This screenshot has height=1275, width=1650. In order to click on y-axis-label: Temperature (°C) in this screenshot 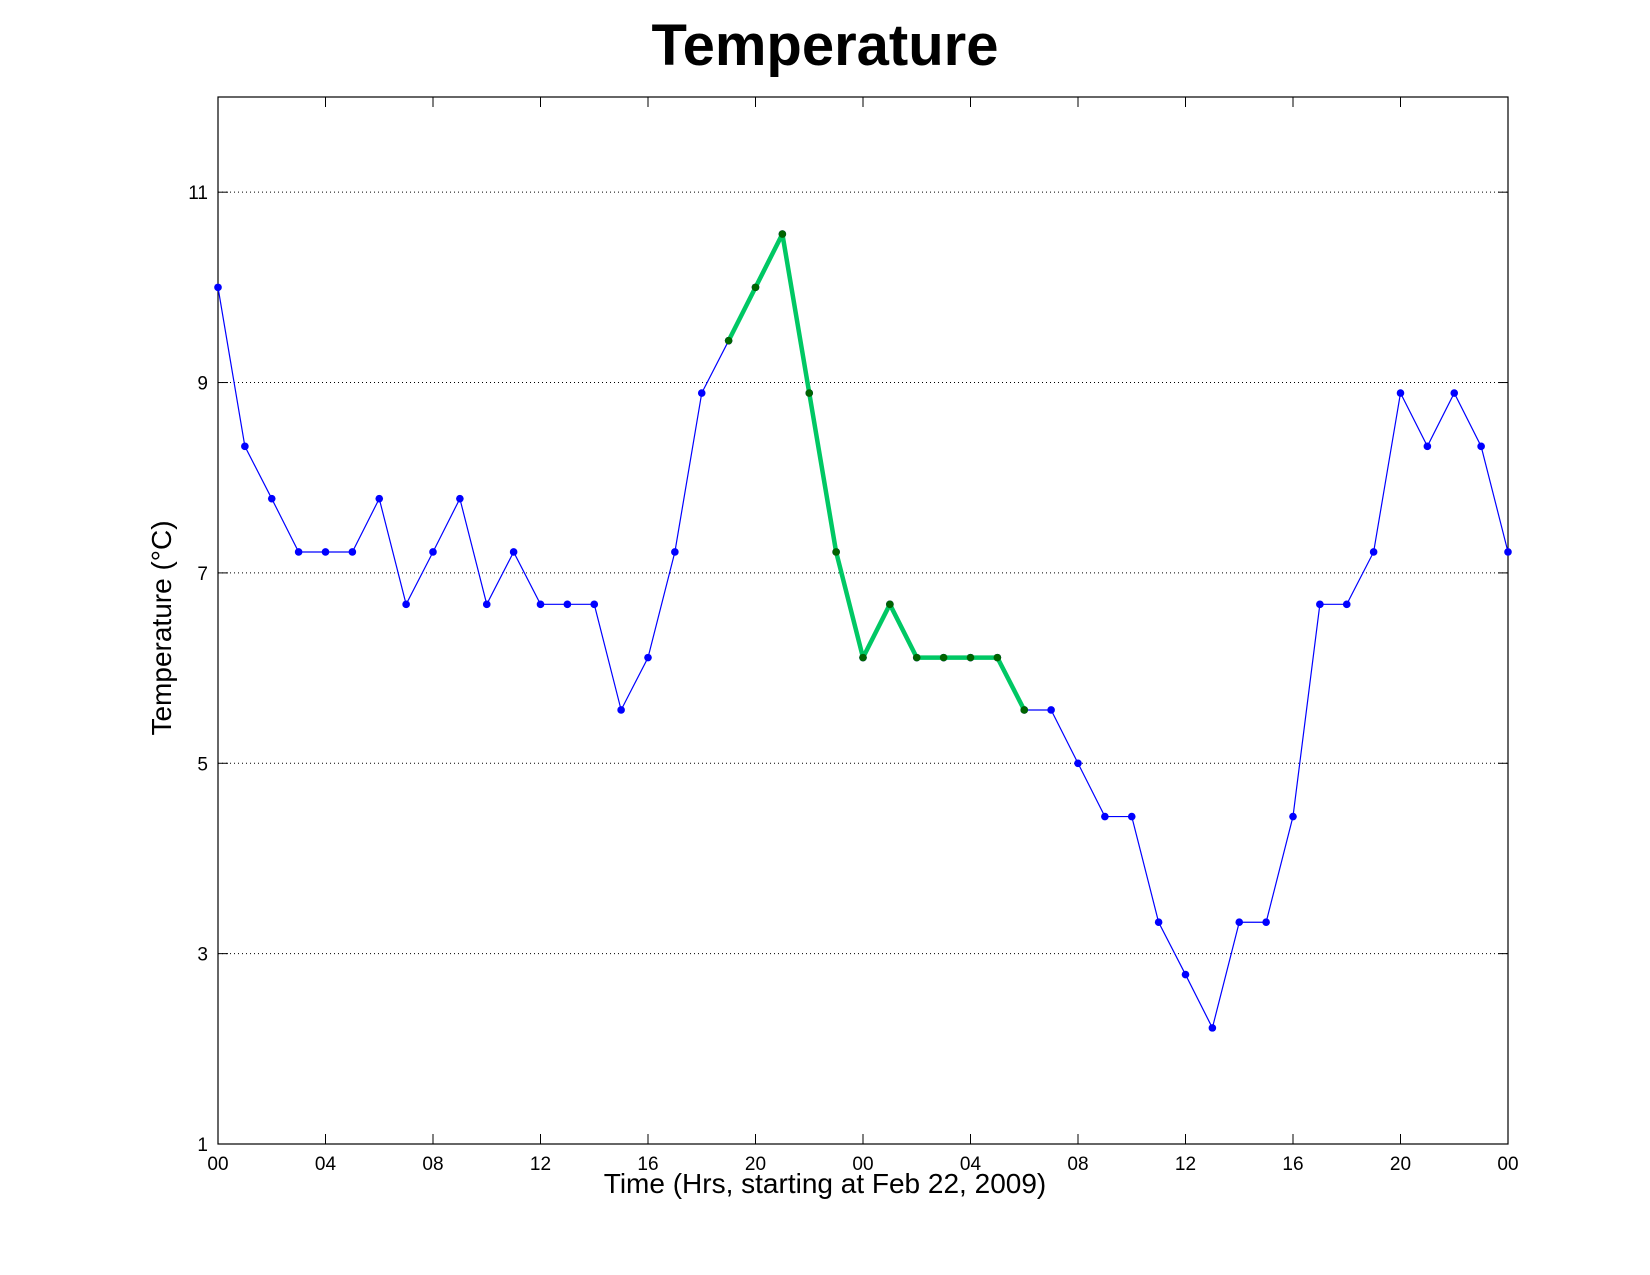, I will do `click(161, 628)`.